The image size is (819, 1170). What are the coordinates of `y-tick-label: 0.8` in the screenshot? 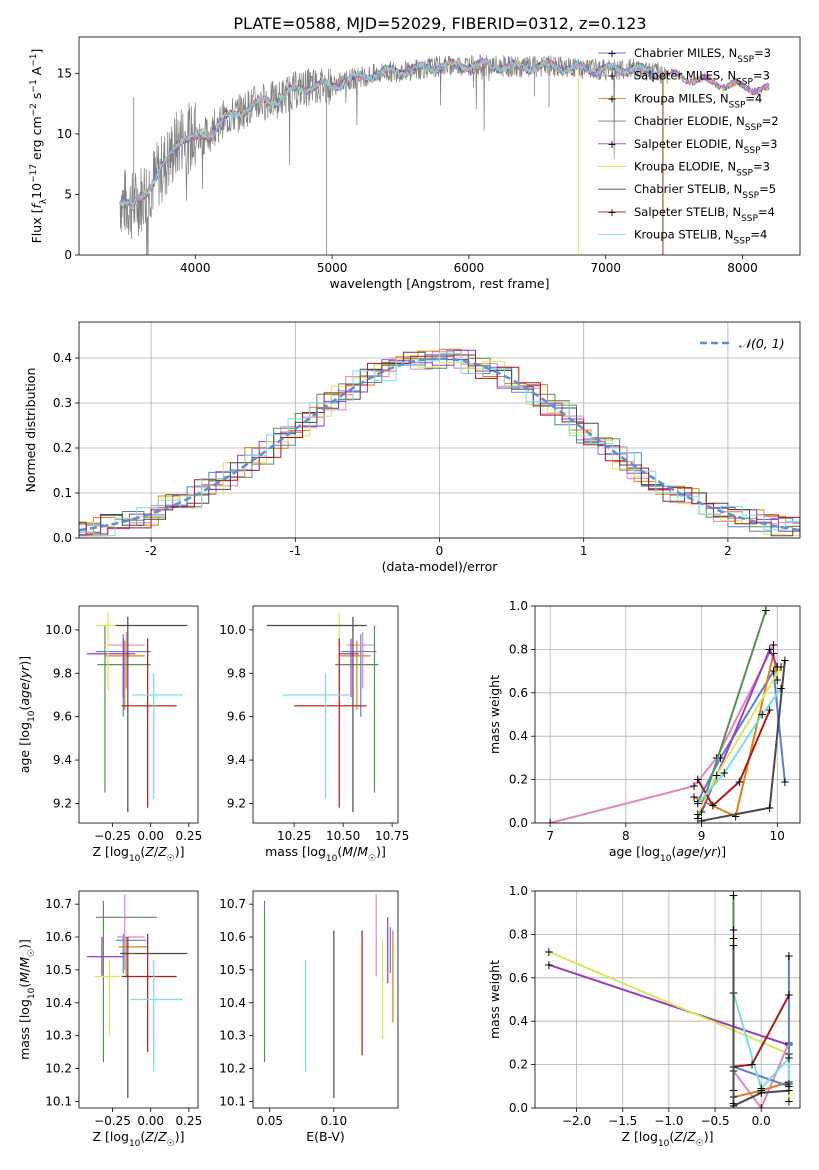 It's located at (518, 934).